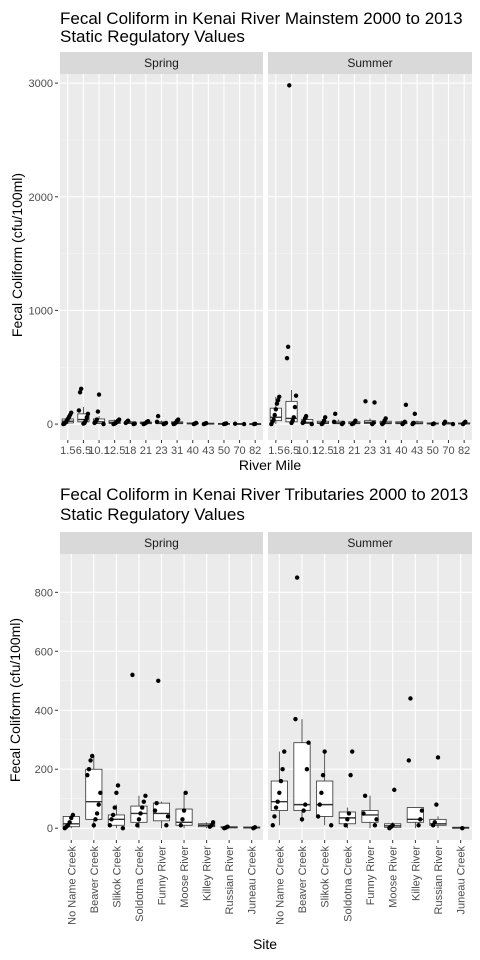  What do you see at coordinates (50, 829) in the screenshot?
I see `y-tick-label: 0` at bounding box center [50, 829].